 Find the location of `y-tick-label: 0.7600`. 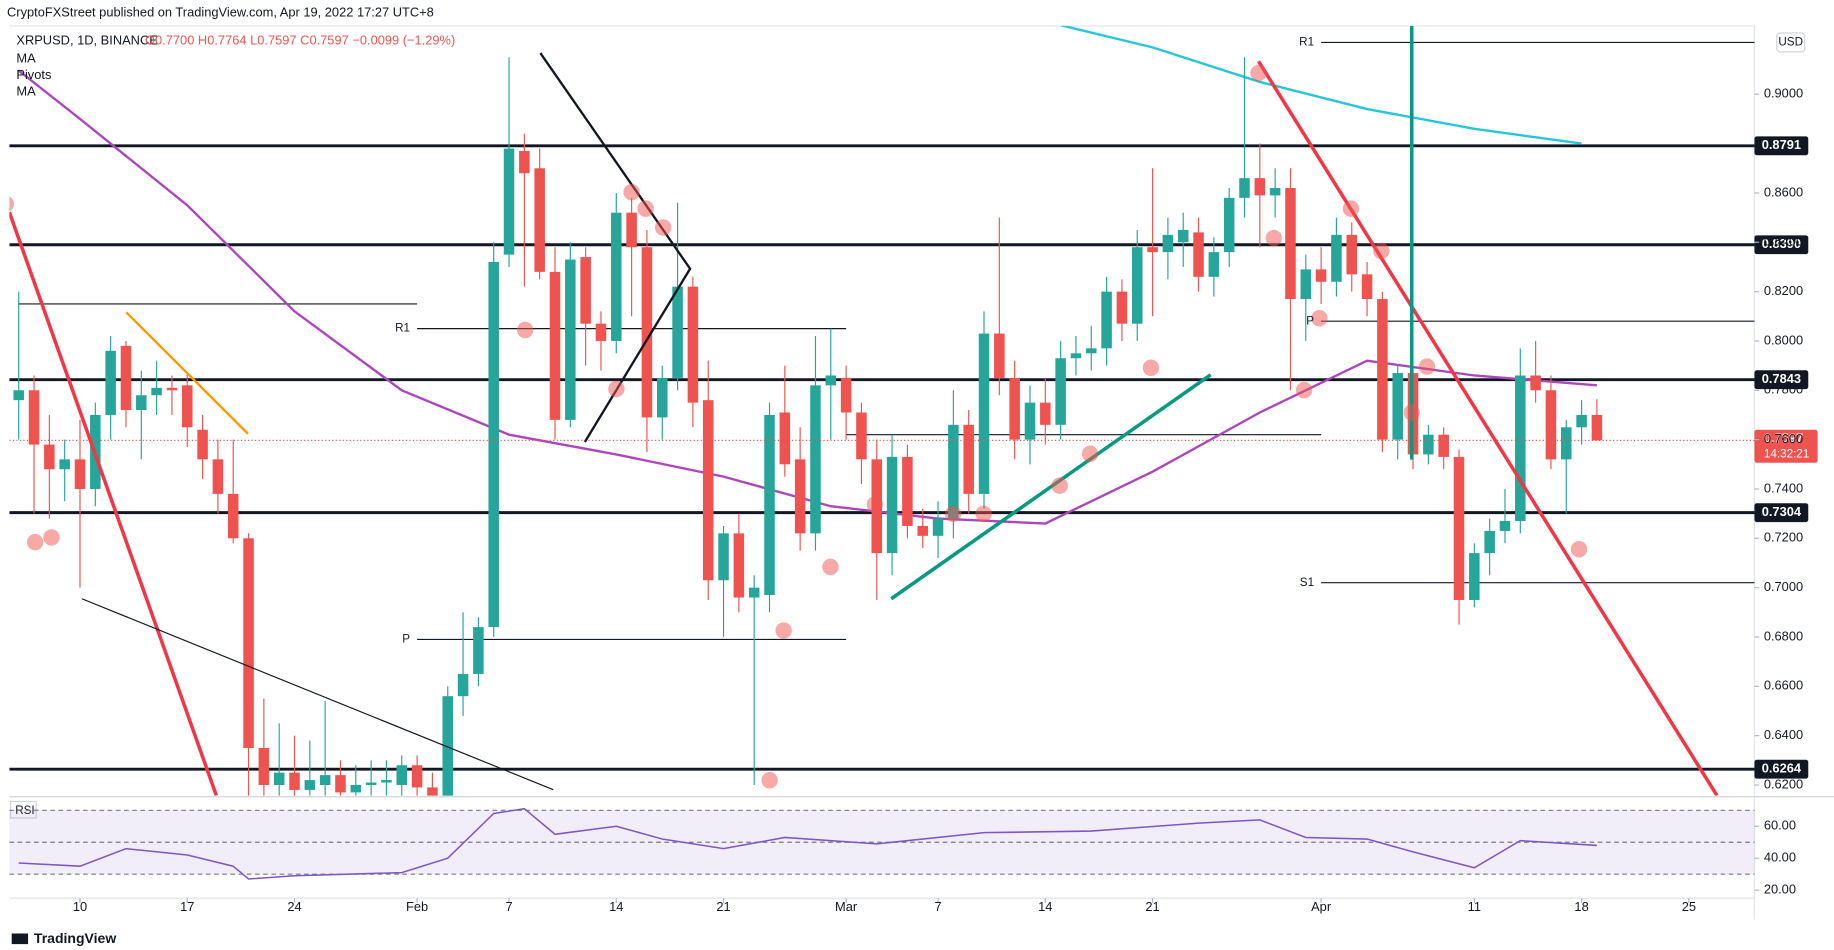

y-tick-label: 0.7600 is located at coordinates (1783, 438).